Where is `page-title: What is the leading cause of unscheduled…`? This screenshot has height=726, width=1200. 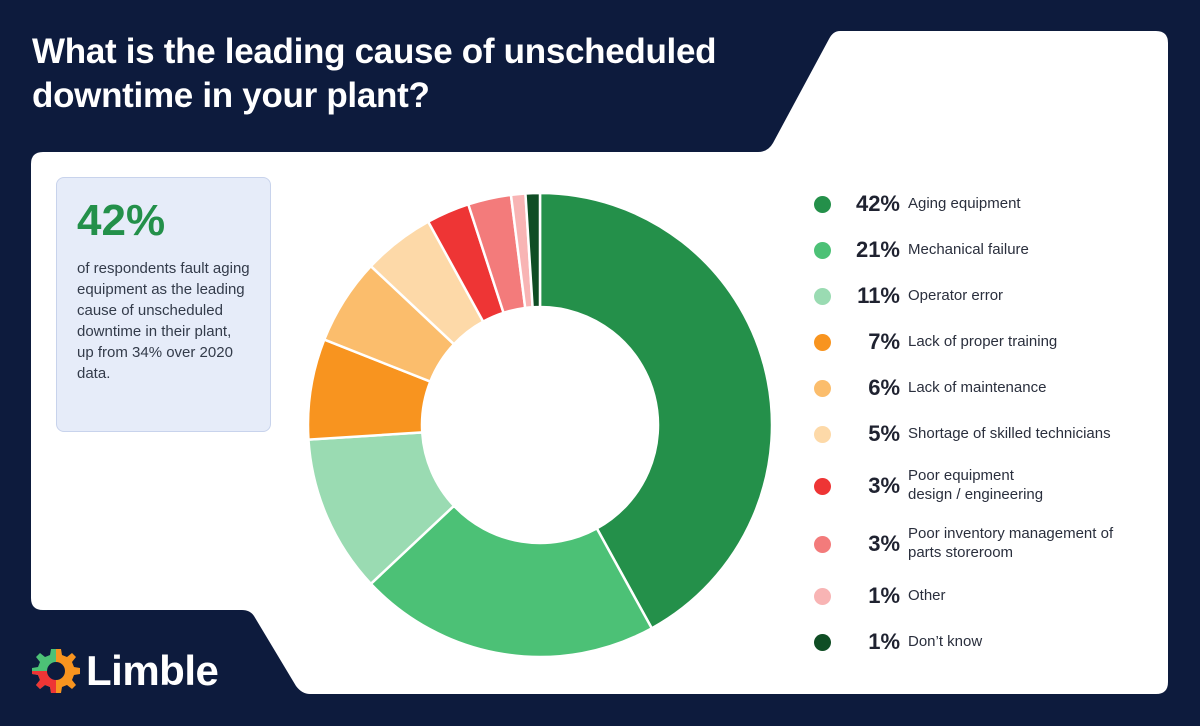
page-title: What is the leading cause of unscheduled… is located at coordinates (374, 73).